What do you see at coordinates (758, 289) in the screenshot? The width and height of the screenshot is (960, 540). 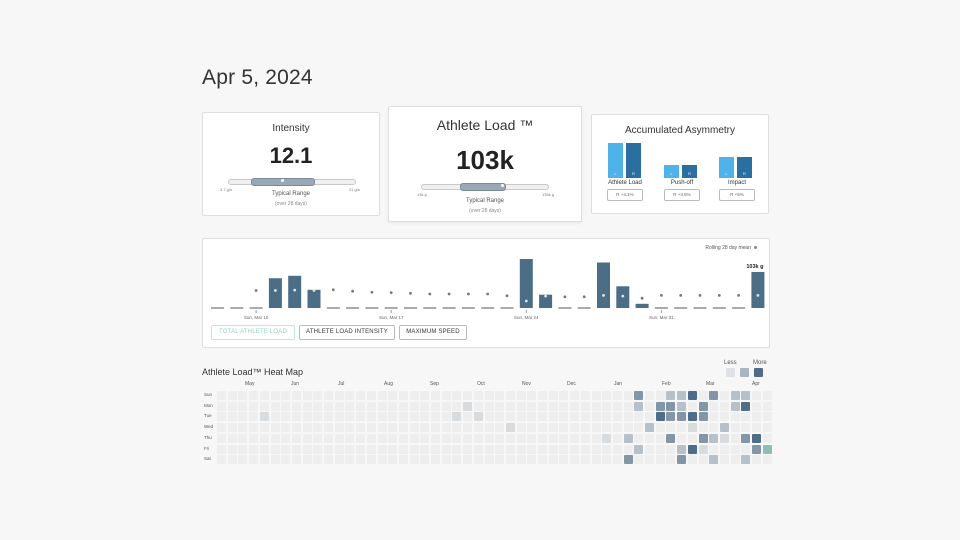 I see `load-bar` at bounding box center [758, 289].